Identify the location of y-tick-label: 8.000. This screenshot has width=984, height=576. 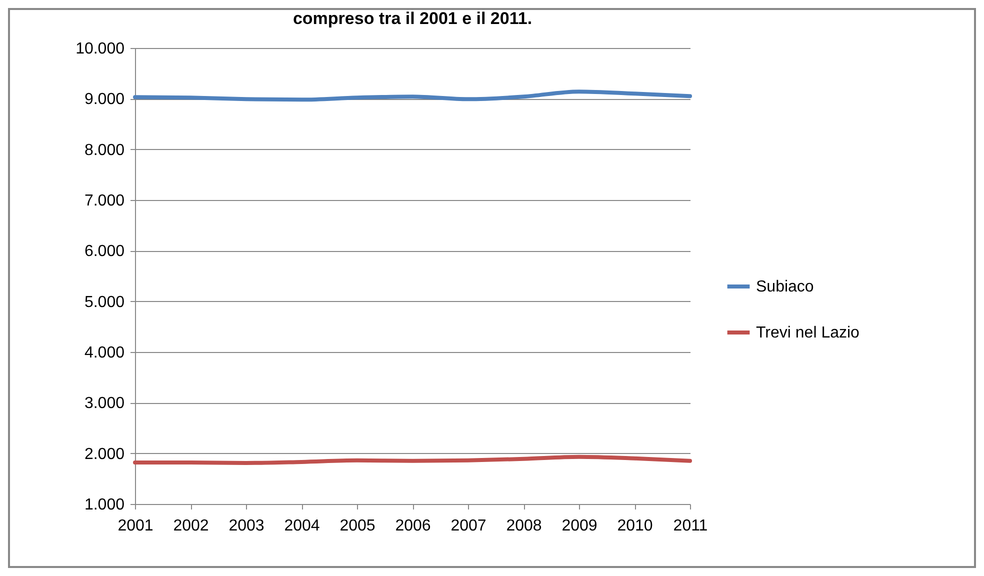
(104, 150).